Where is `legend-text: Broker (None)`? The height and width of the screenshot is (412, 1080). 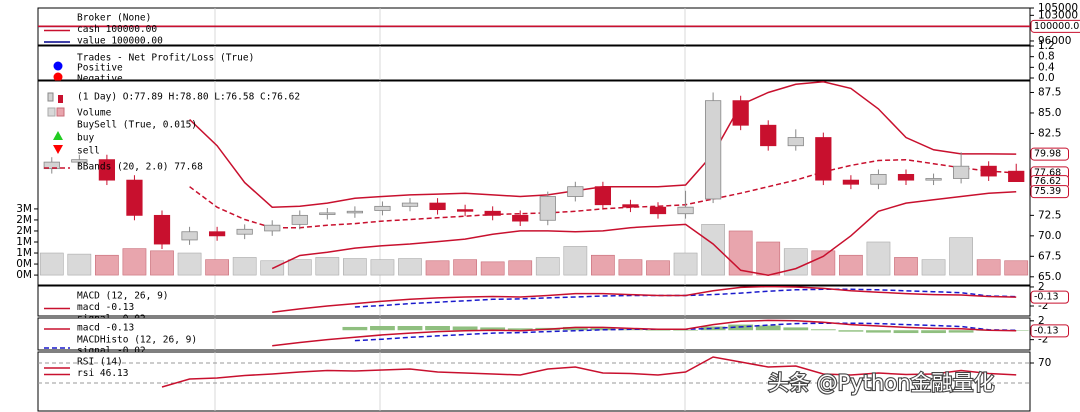 legend-text: Broker (None) is located at coordinates (114, 18).